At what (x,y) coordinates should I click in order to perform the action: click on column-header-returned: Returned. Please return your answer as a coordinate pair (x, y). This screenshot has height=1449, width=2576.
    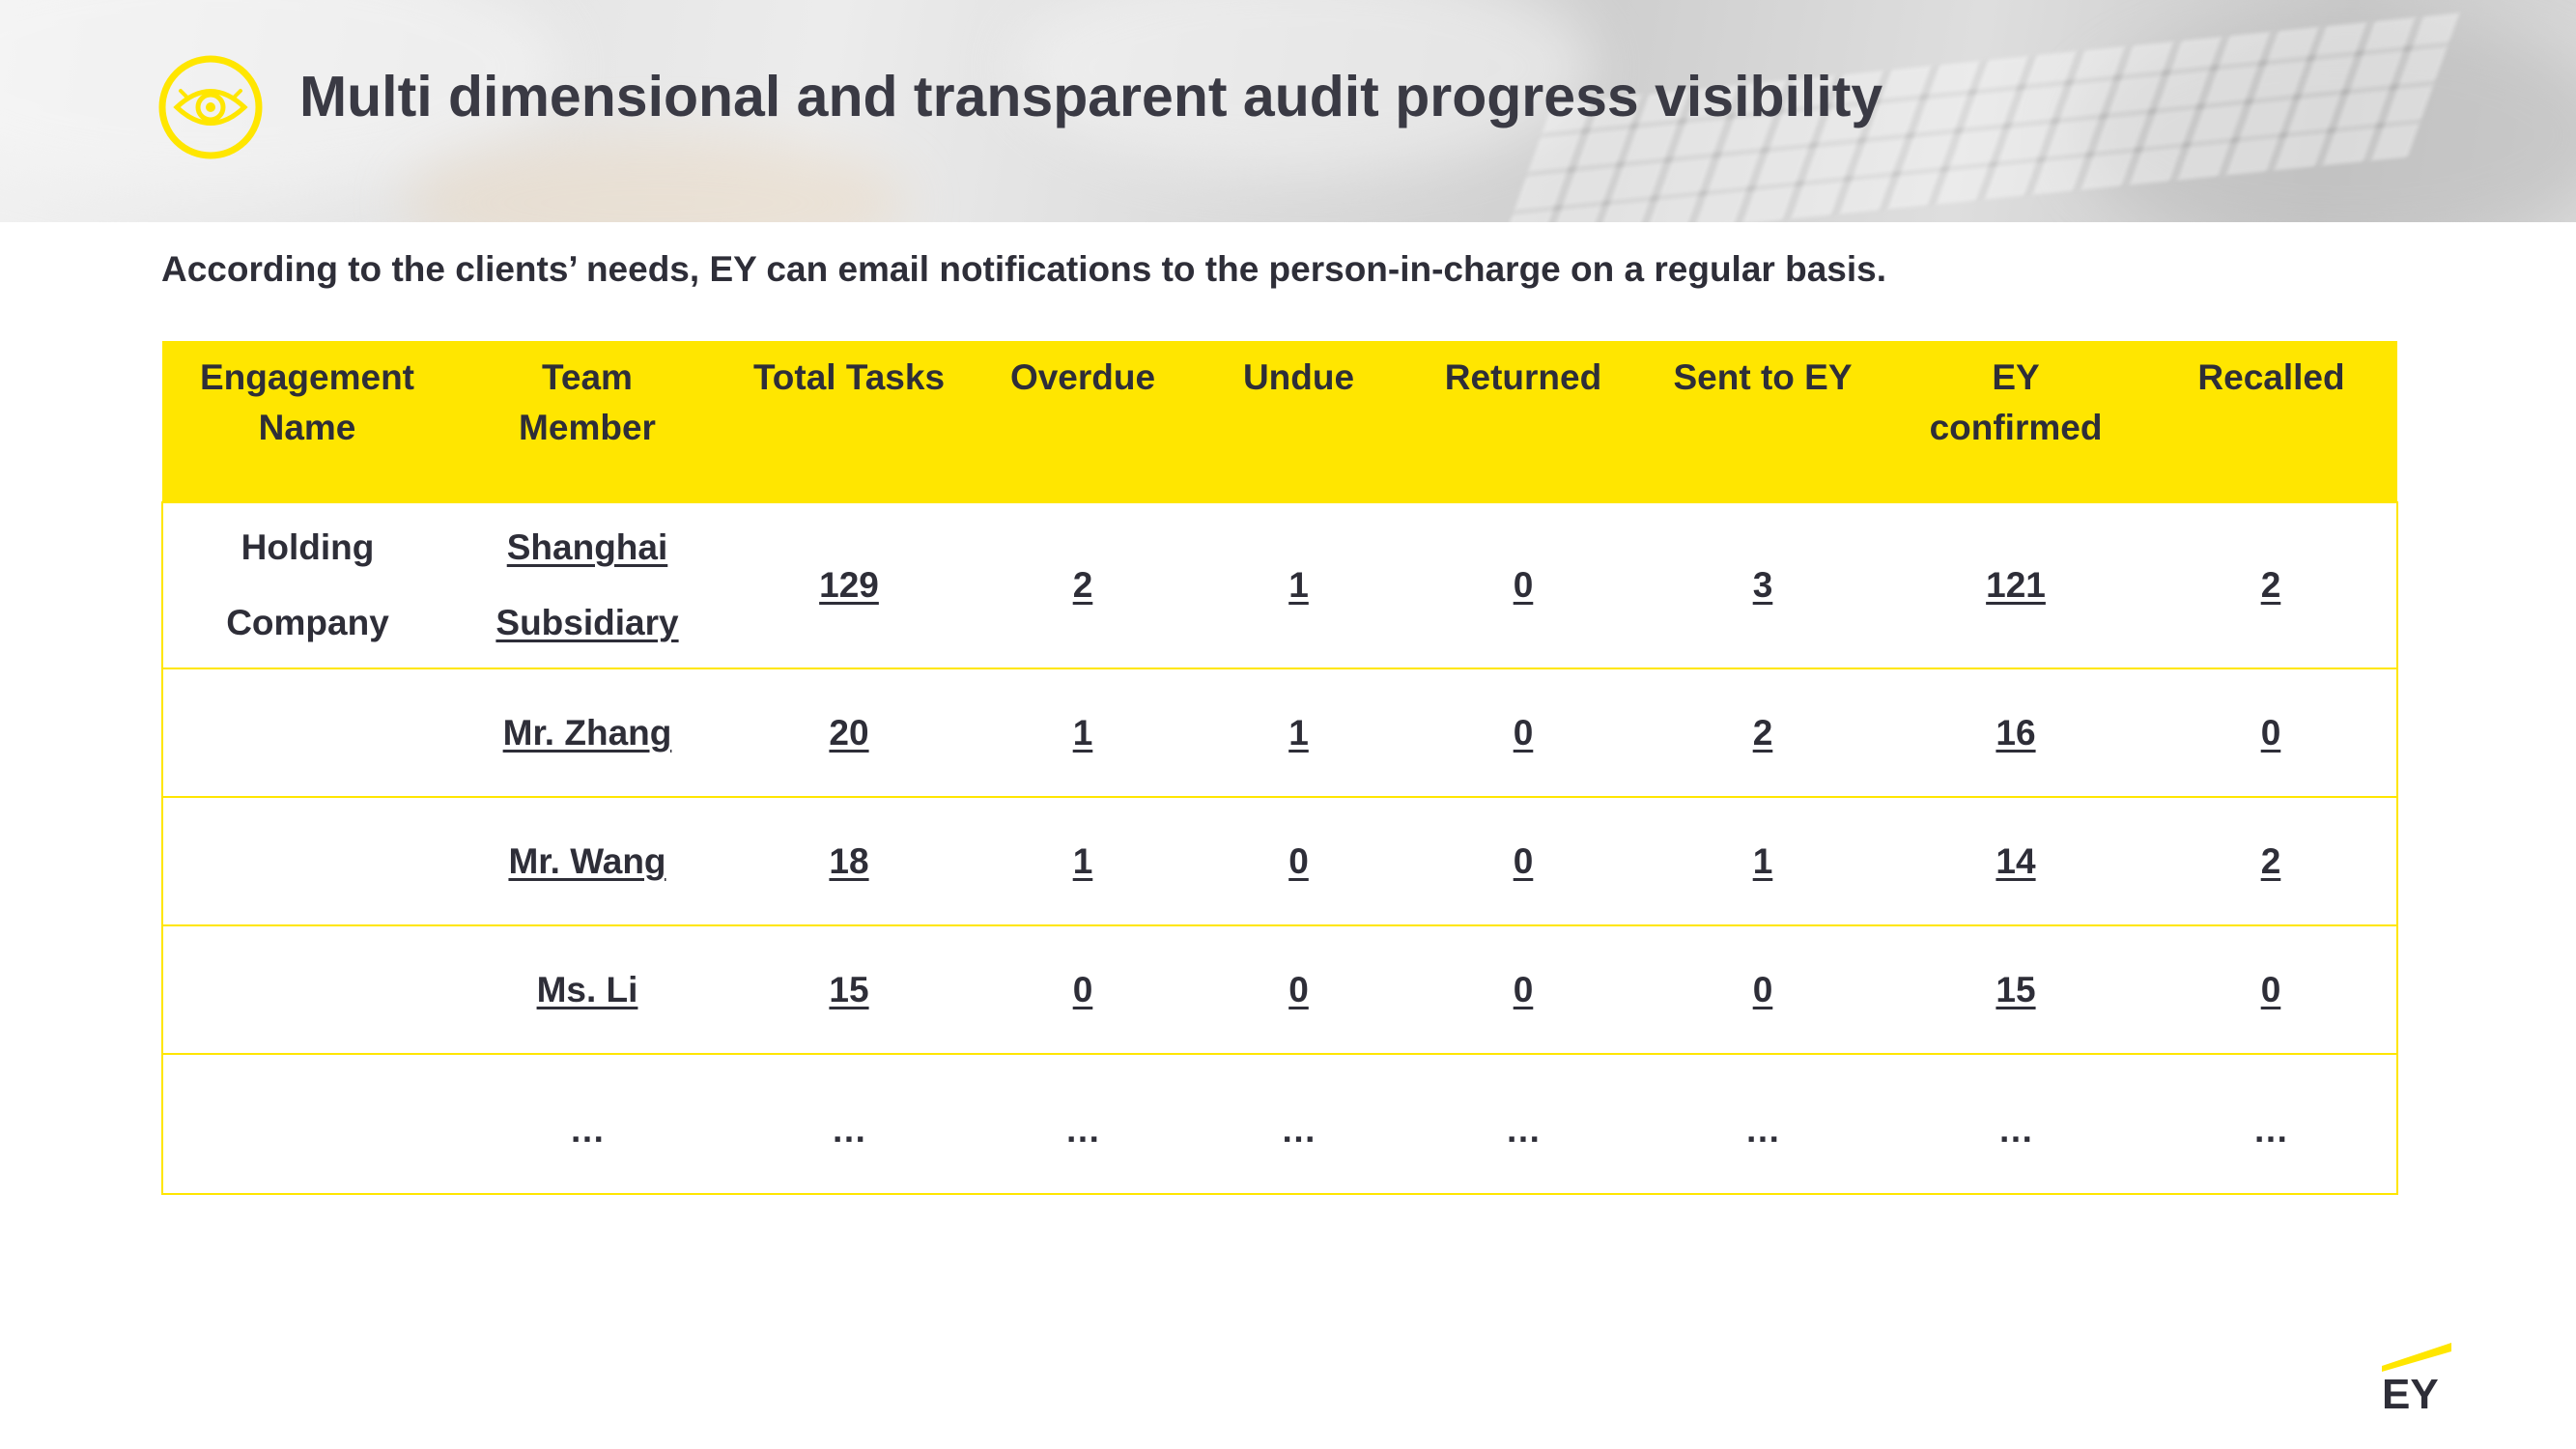
    Looking at the image, I should click on (1523, 421).